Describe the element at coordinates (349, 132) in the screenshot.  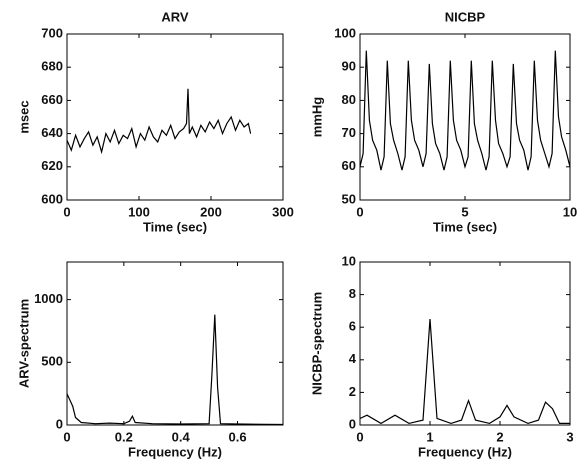
I see `y-tick-label: 70` at that location.